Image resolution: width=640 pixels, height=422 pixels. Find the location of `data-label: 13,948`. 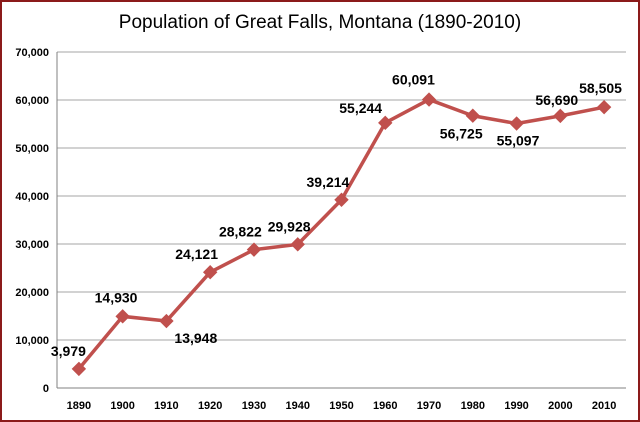

data-label: 13,948 is located at coordinates (195, 338).